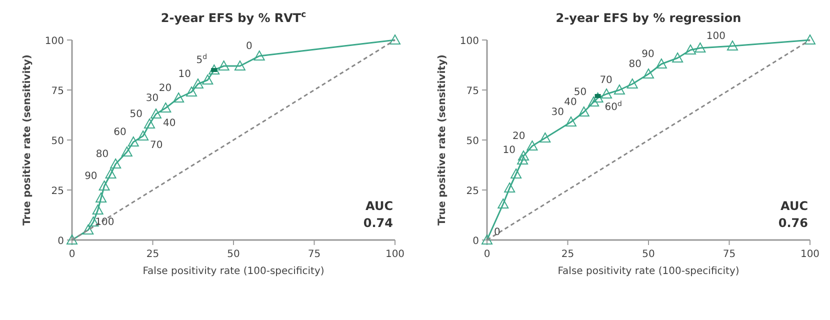 This screenshot has height=320, width=830. Describe the element at coordinates (649, 18) in the screenshot. I see `chart-title: 2-year EFS by % regression` at that location.